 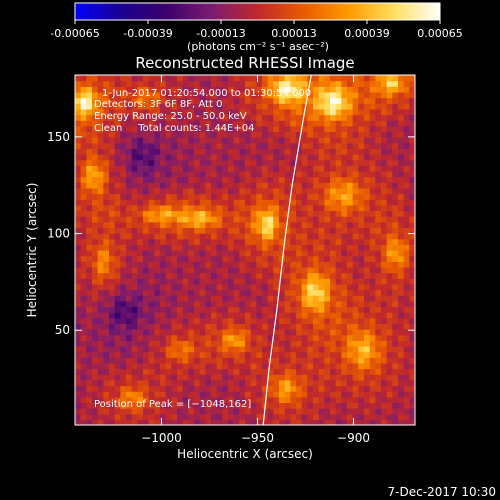 I want to click on footer-timestamp: 7-Dec-2017 10:30, so click(x=442, y=492).